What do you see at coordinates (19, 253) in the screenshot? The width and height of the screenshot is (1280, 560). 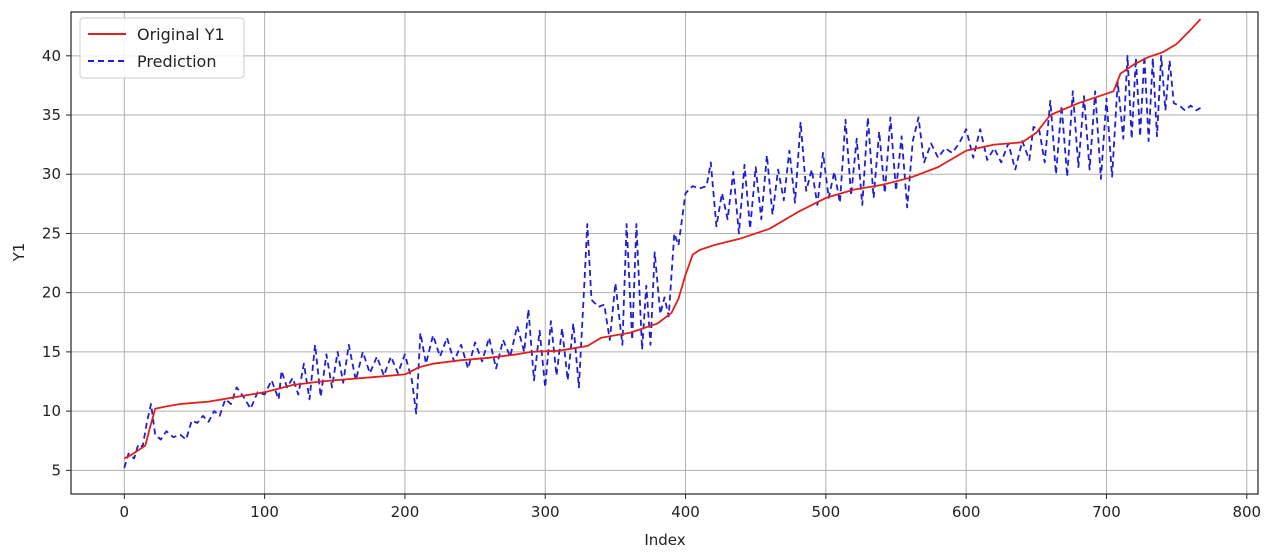 I see `y-axis-label: Y1` at bounding box center [19, 253].